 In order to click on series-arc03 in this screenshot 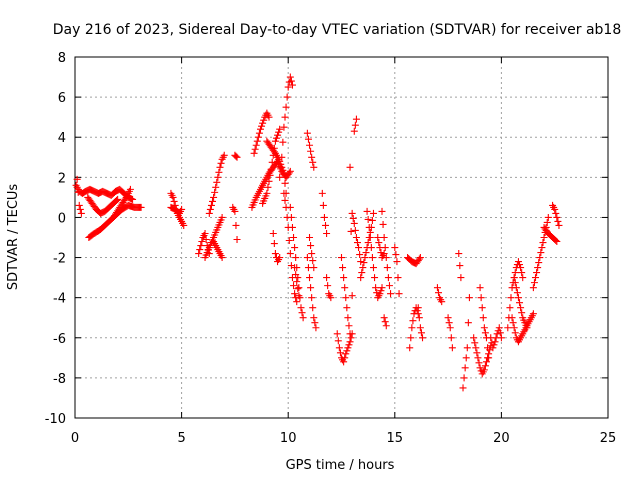, I will do `click(103, 205)`.